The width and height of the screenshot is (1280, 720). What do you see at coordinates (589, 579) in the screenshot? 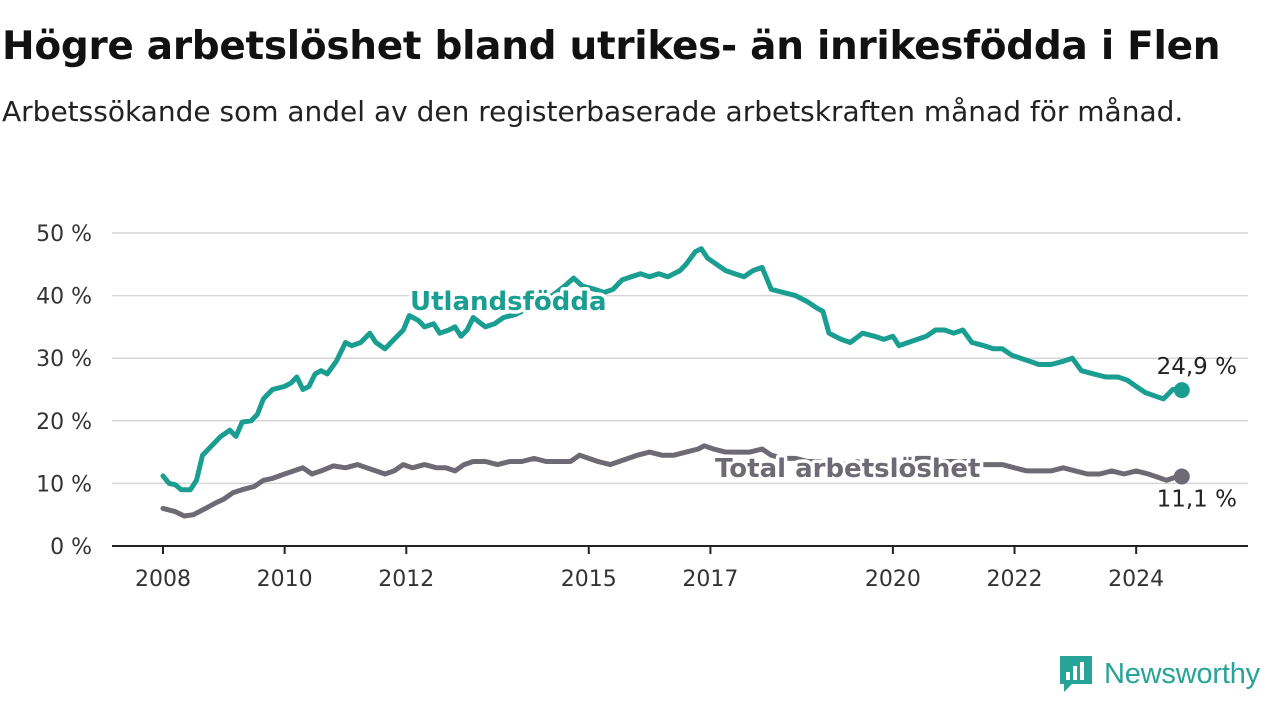
I see `x-tick-label: 2015` at bounding box center [589, 579].